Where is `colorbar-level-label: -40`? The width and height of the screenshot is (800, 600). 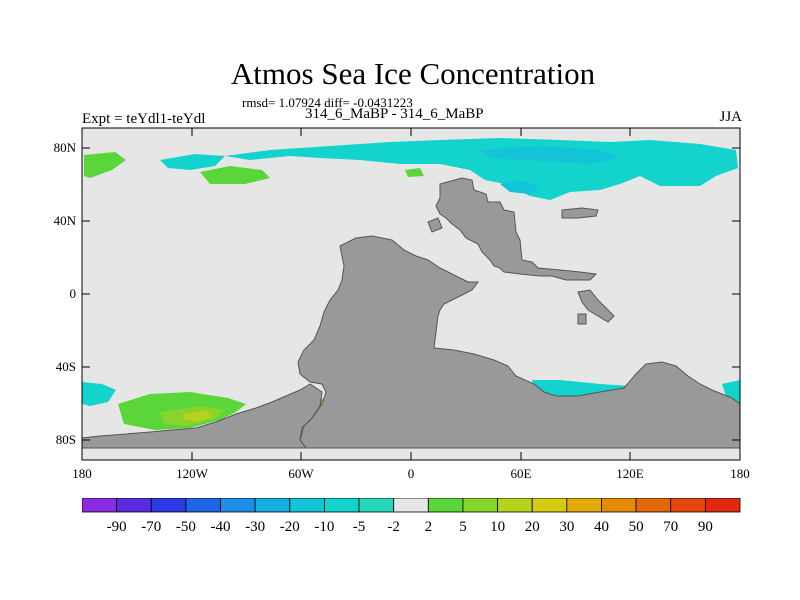
colorbar-level-label: -40 is located at coordinates (220, 527).